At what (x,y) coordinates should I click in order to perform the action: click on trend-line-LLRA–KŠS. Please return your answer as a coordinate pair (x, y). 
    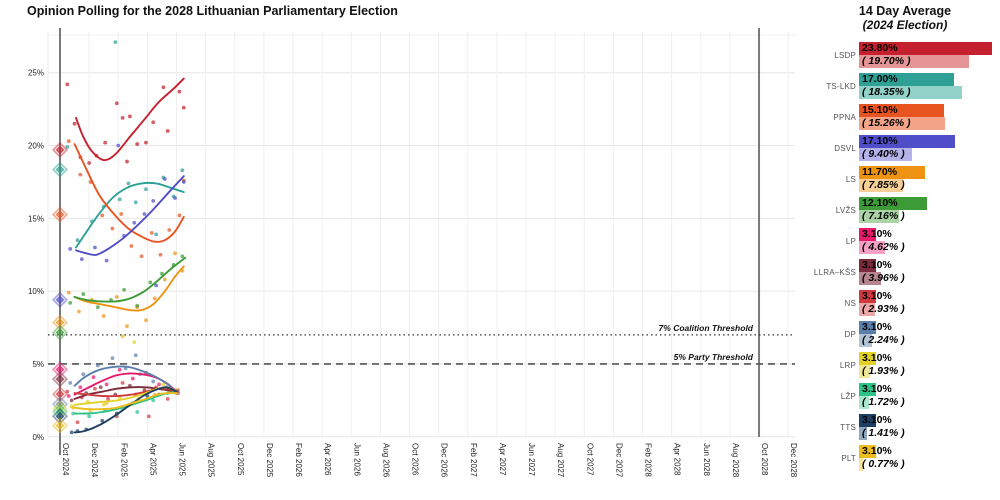
    Looking at the image, I should click on (125, 393).